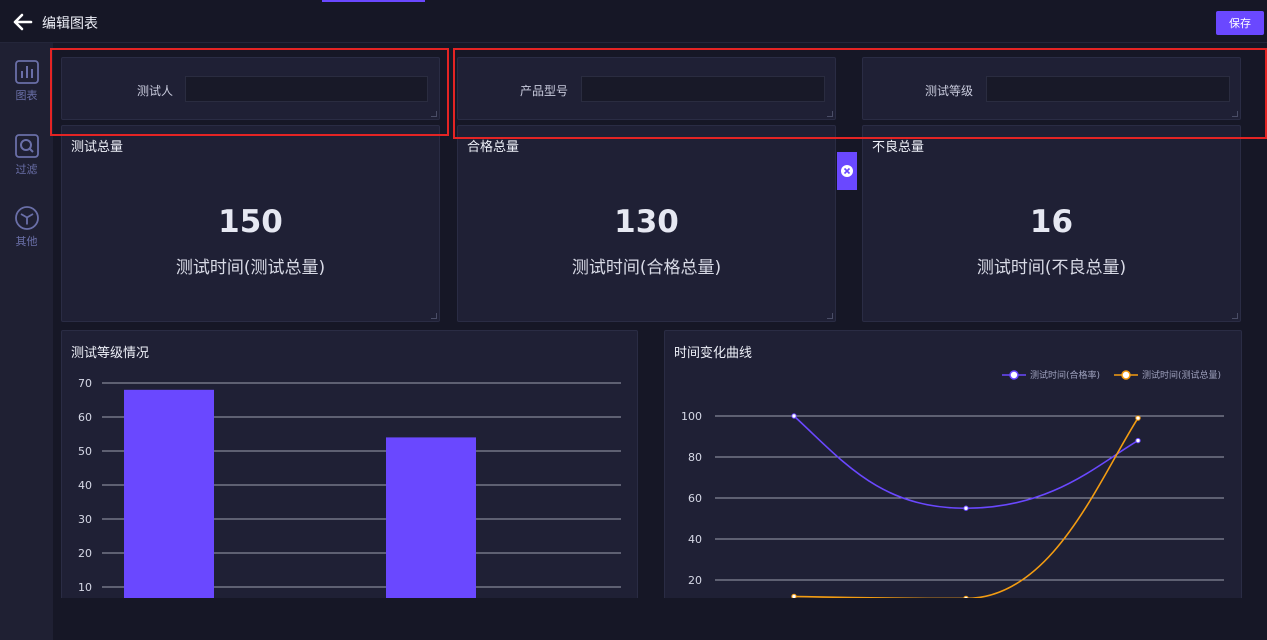 The height and width of the screenshot is (640, 1267). I want to click on stat-label: 测试时间(测试总量), so click(250, 268).